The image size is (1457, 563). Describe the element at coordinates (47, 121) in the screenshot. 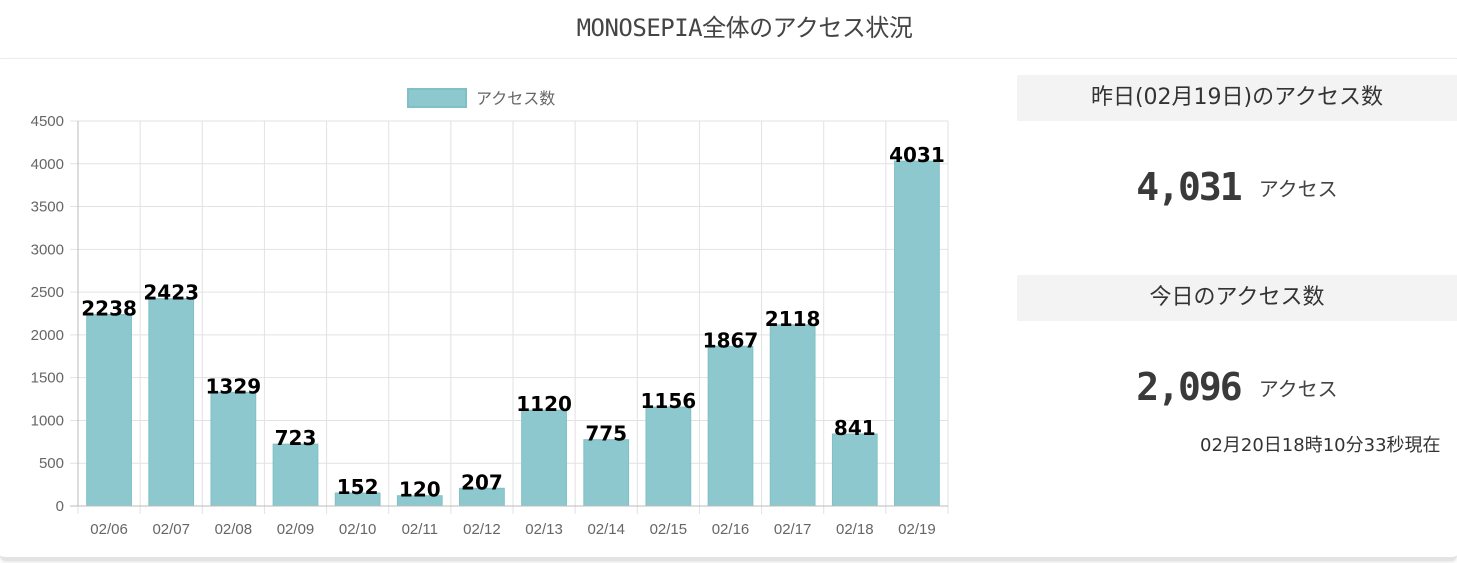

I see `y-tick-label: 4500` at that location.